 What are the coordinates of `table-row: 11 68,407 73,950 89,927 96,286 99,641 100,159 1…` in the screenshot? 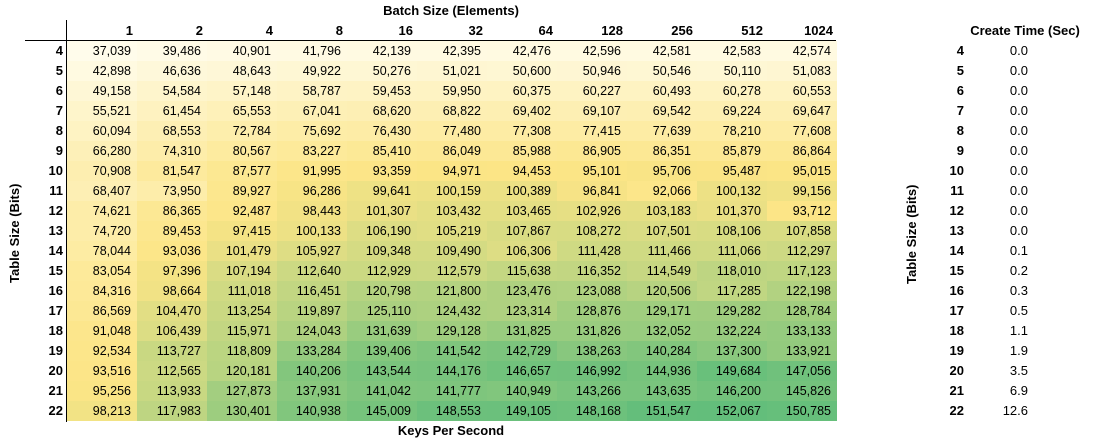 It's located at (431, 191).